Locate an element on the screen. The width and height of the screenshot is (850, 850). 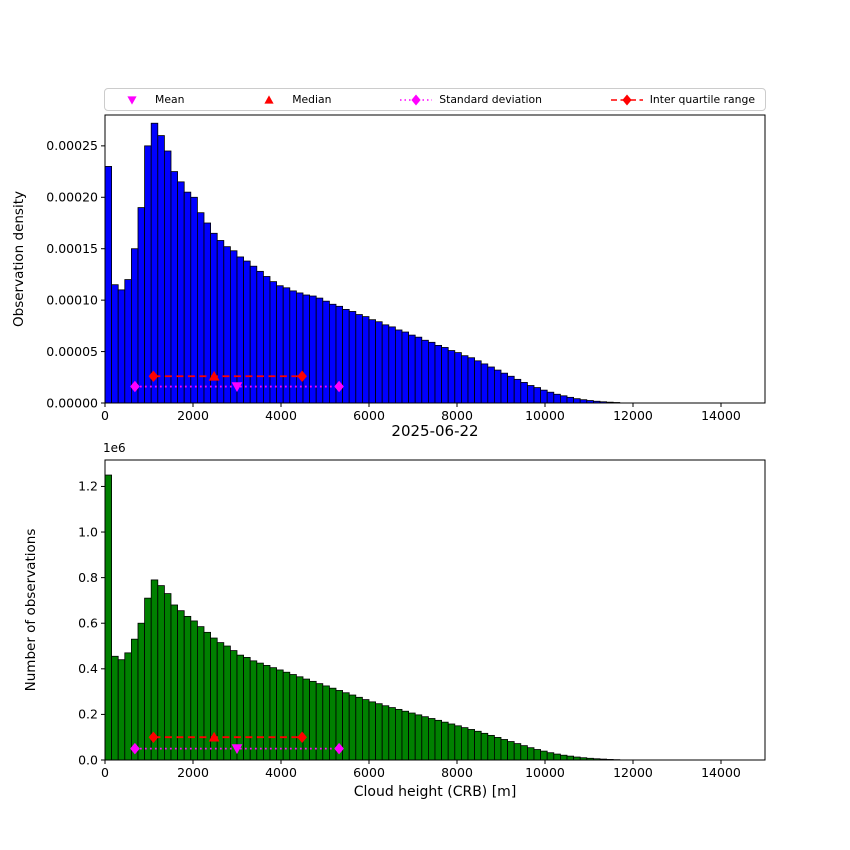
y-tick-label: 0.6 is located at coordinates (88, 623).